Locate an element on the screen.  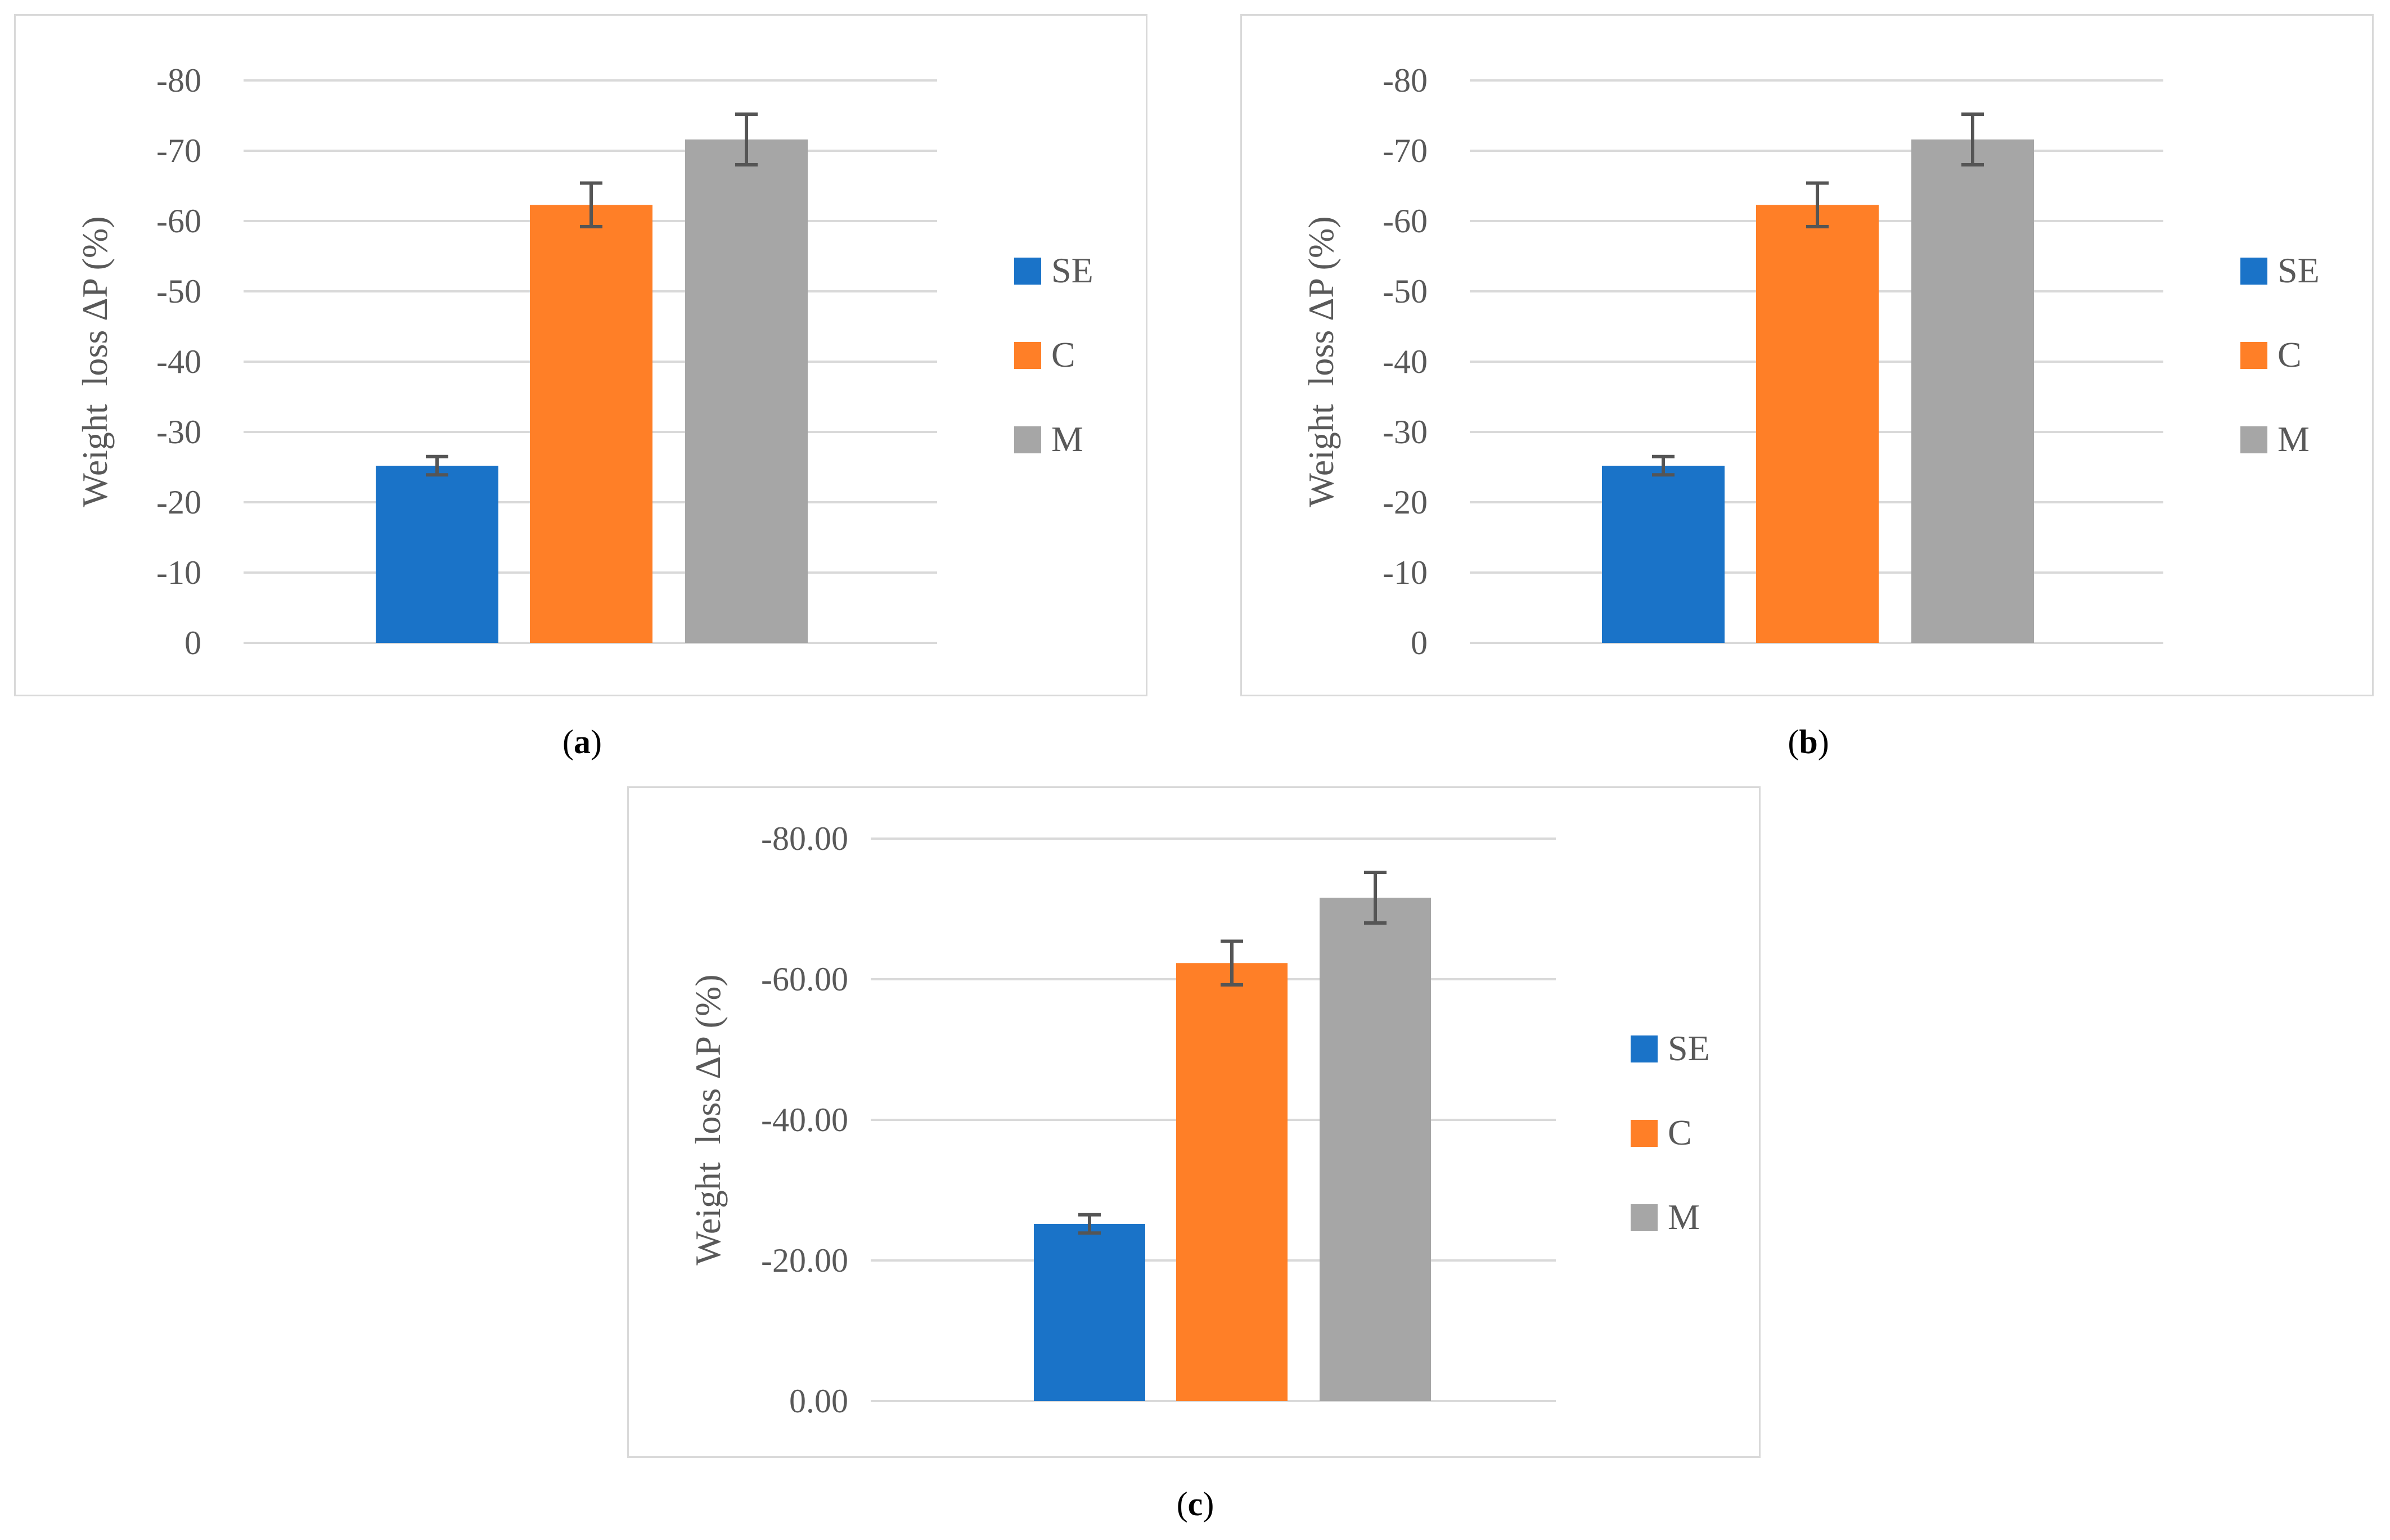
caption-a-letter: a is located at coordinates (582, 742).